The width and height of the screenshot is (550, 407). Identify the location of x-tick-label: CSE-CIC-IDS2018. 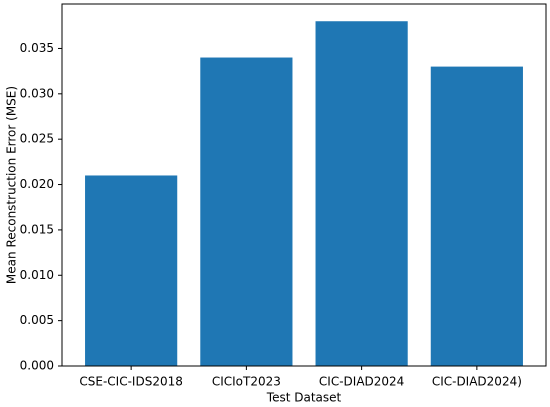
(130, 382).